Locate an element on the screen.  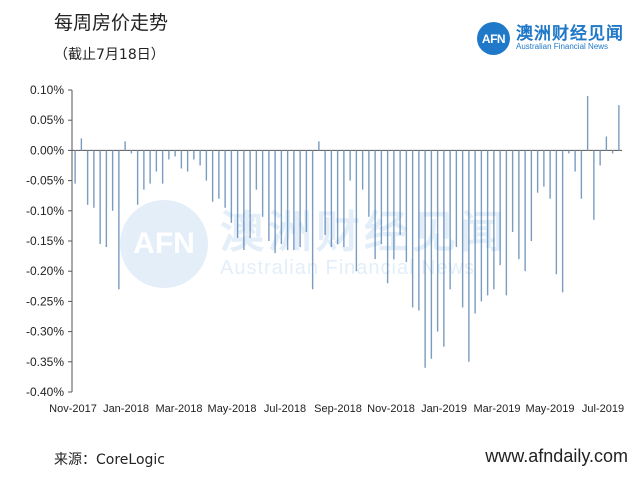
y-tick-label: -0.25% is located at coordinates (45, 301).